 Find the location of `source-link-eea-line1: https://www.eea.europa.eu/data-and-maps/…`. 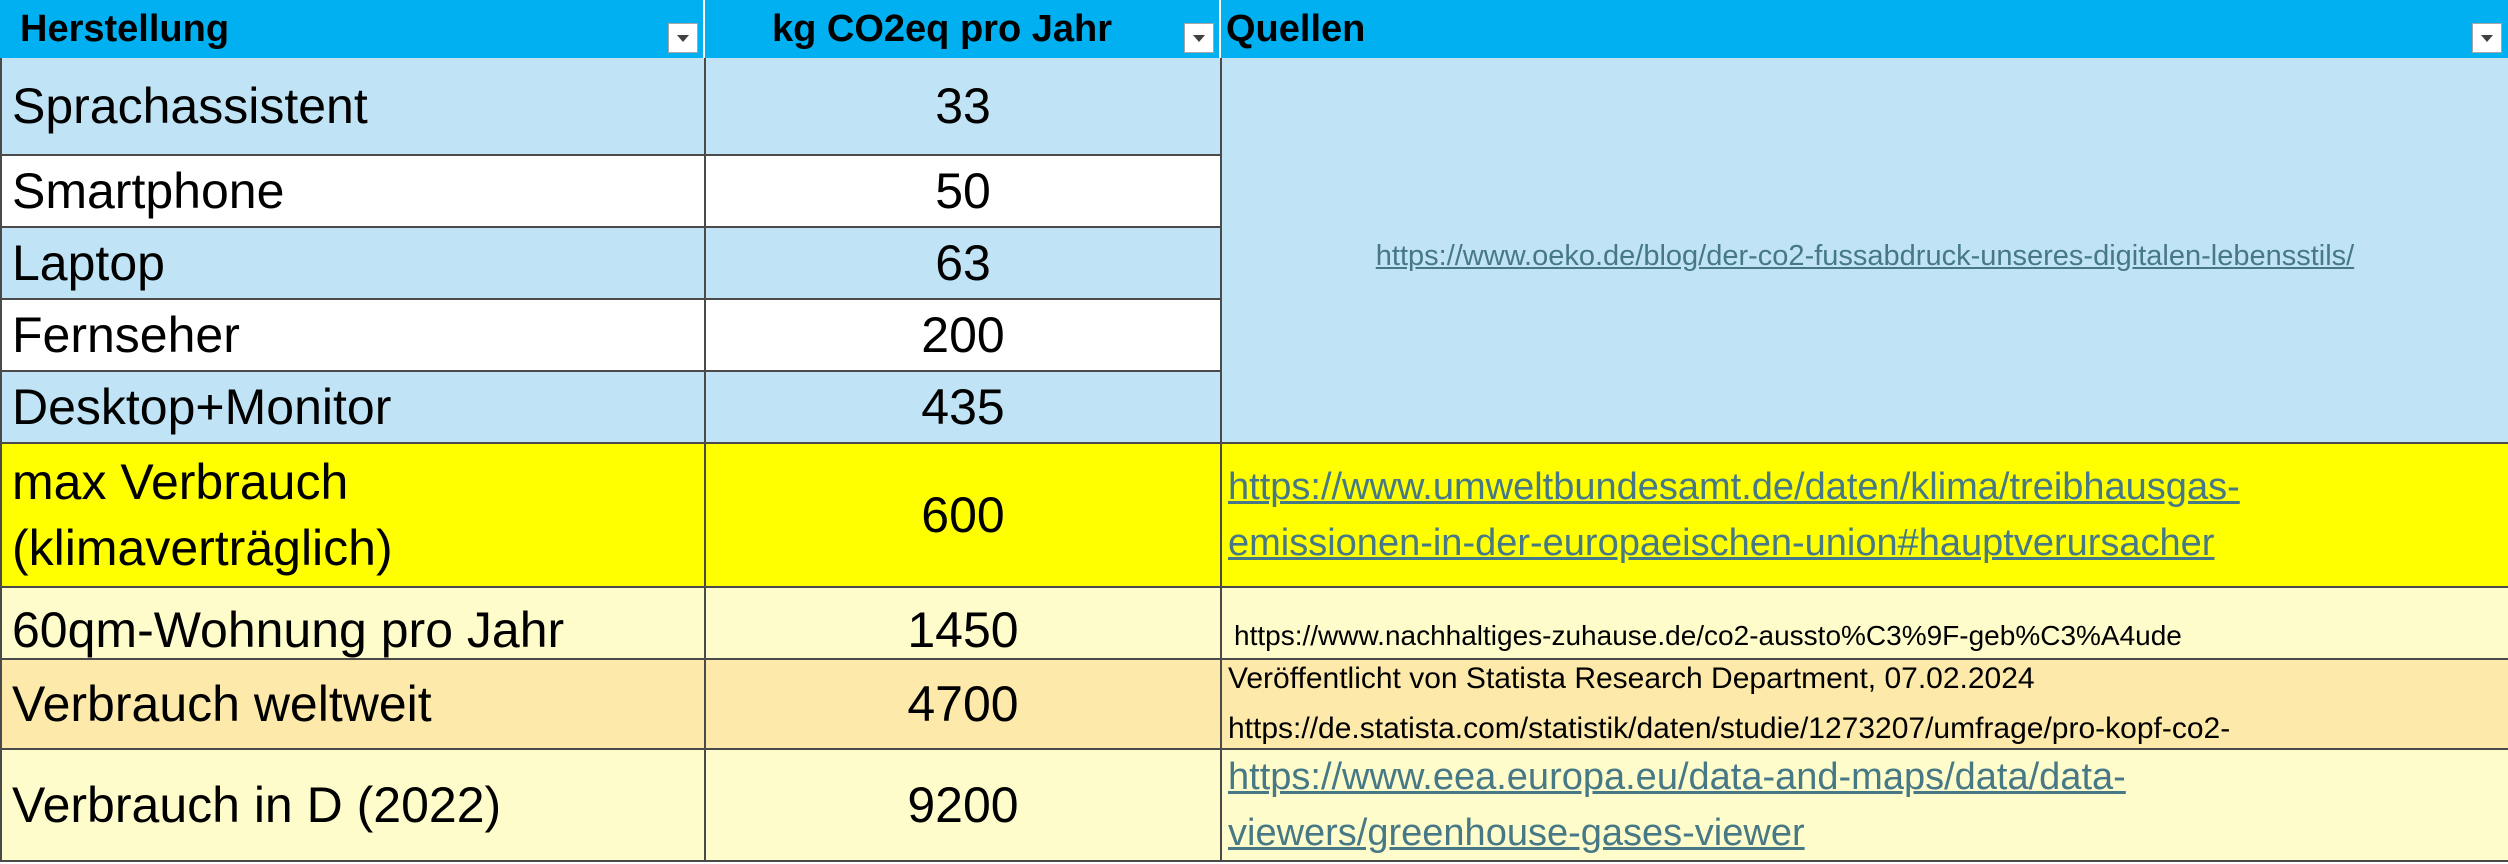

source-link-eea-line1: https://www.eea.europa.eu/data-and-maps/… is located at coordinates (1677, 777).